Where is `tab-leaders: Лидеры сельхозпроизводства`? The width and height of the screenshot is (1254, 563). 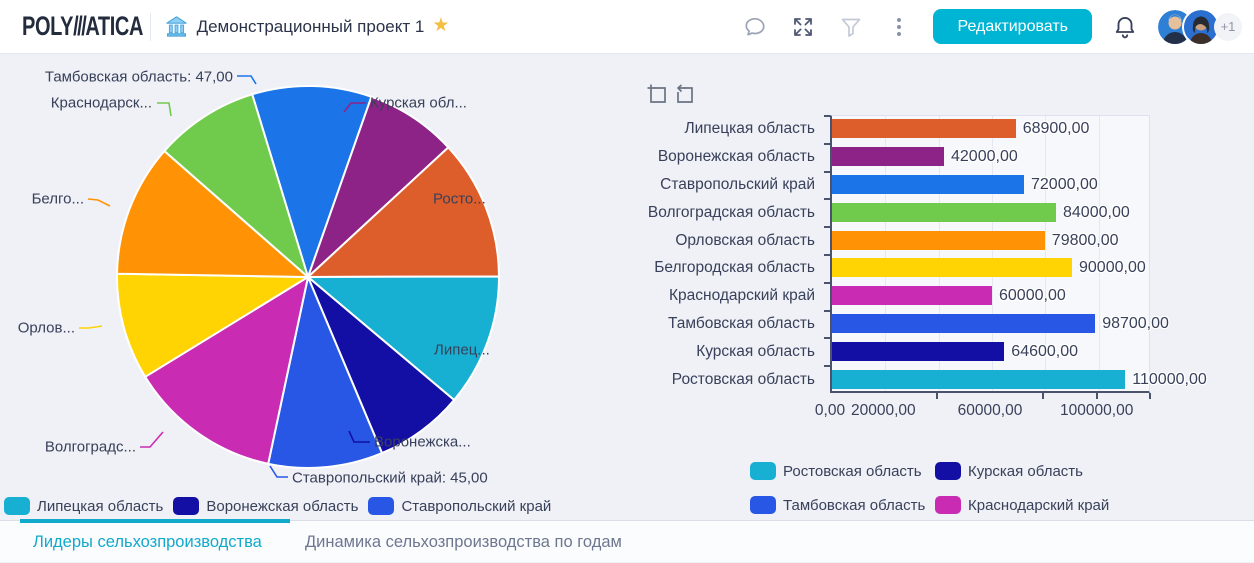 tab-leaders: Лидеры сельхозпроизводства is located at coordinates (147, 541).